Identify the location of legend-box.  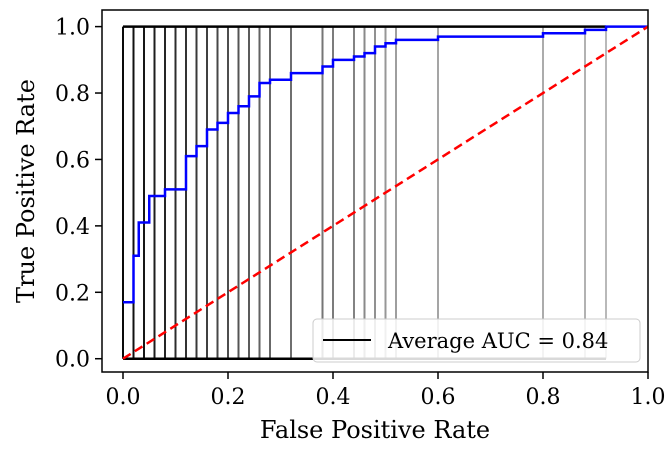
(476, 340).